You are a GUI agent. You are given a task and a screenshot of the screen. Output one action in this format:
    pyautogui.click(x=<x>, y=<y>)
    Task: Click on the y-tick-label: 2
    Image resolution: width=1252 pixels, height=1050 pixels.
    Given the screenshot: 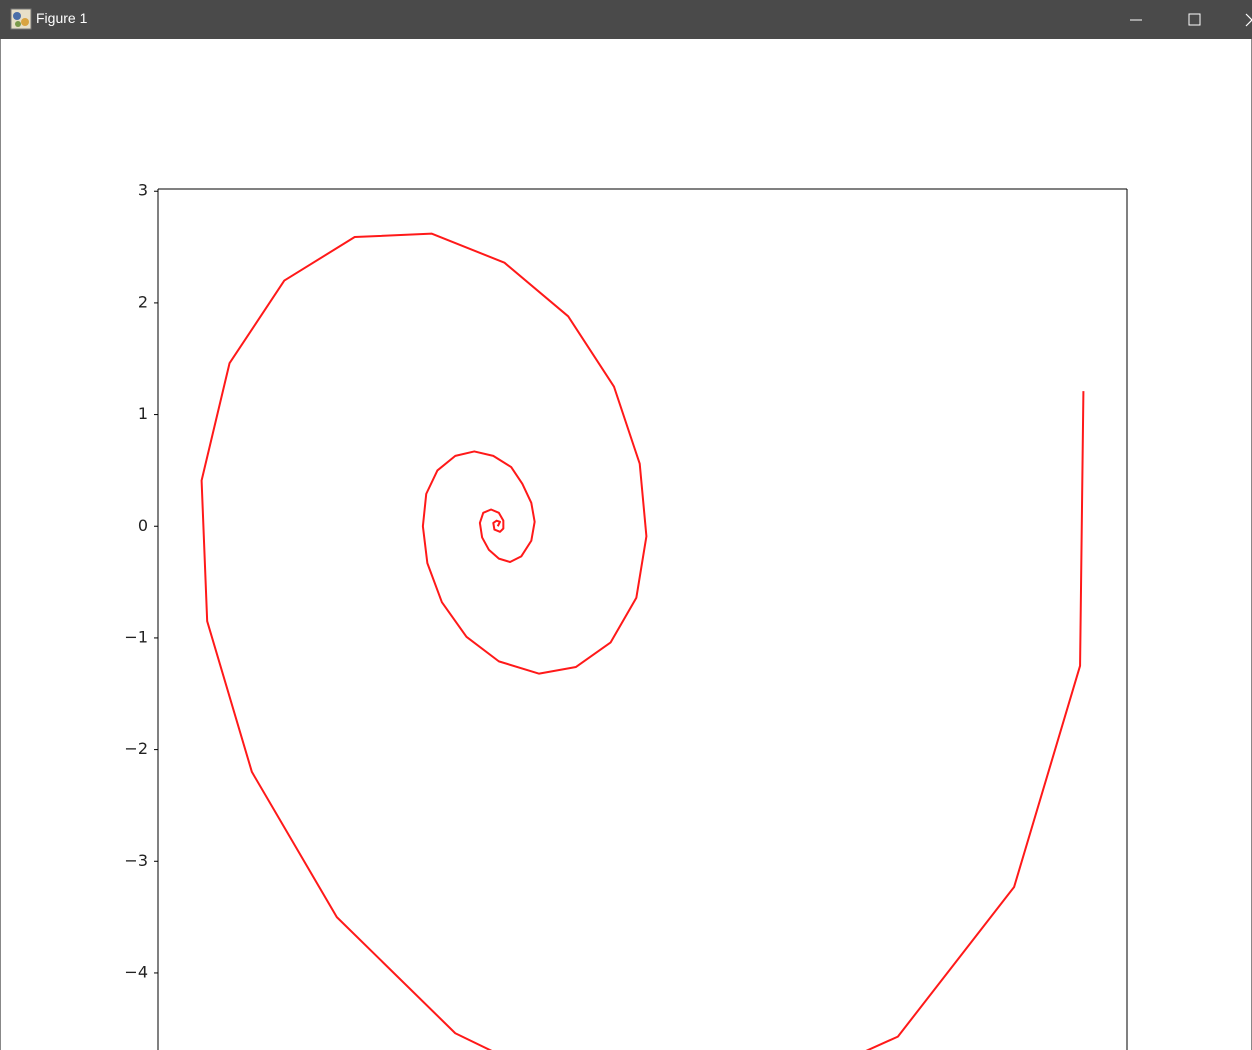 What is the action you would take?
    pyautogui.click(x=143, y=301)
    